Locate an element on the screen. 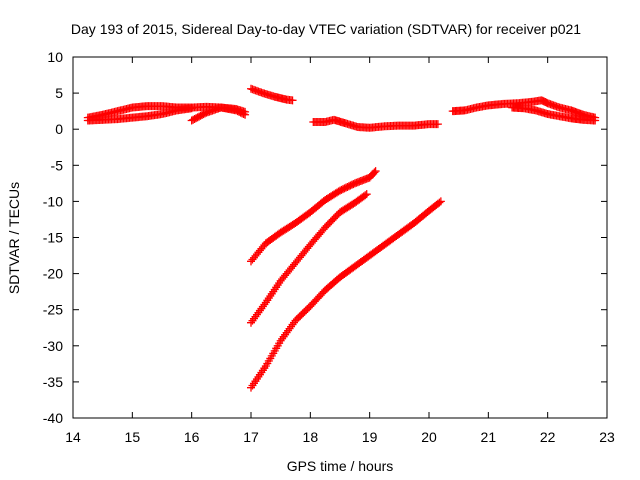 The height and width of the screenshot is (480, 640). y-tick-label: -10 is located at coordinates (53, 201).